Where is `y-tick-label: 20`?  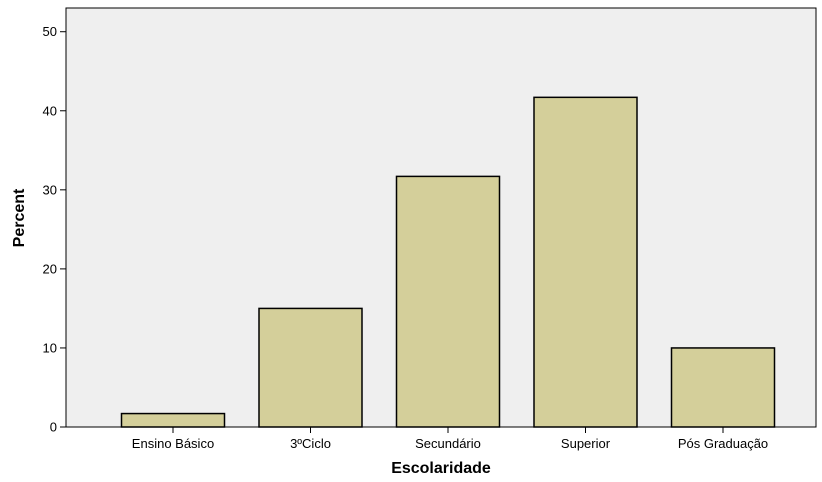
y-tick-label: 20 is located at coordinates (50, 268).